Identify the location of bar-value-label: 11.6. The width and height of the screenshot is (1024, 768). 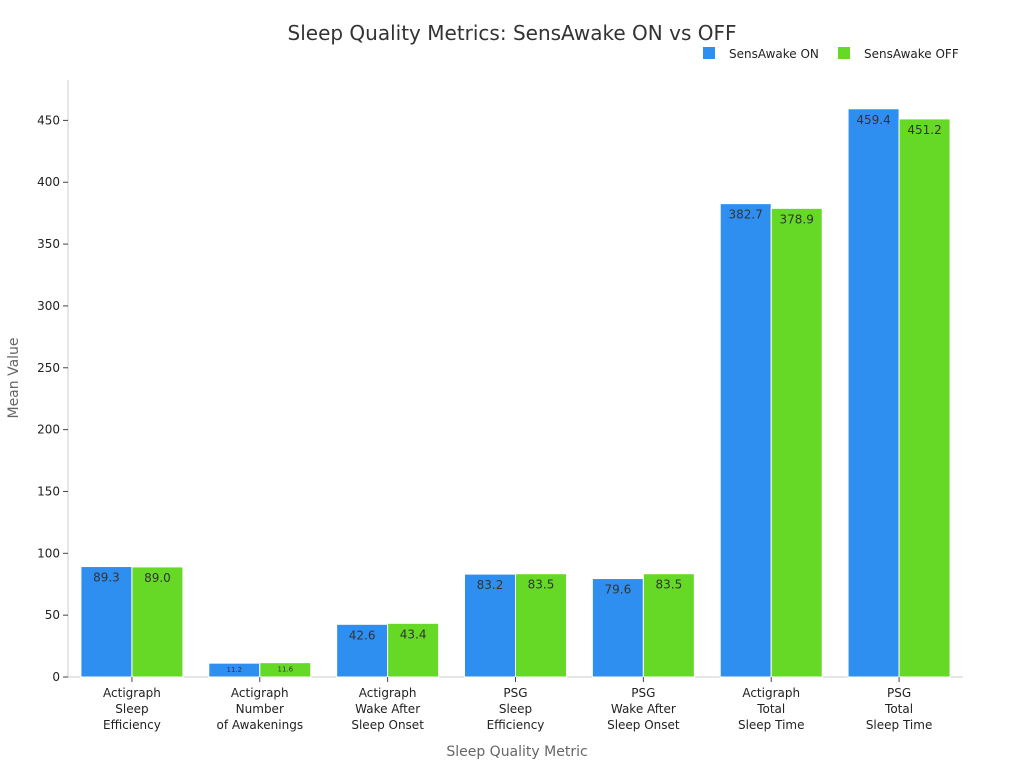
(285, 670).